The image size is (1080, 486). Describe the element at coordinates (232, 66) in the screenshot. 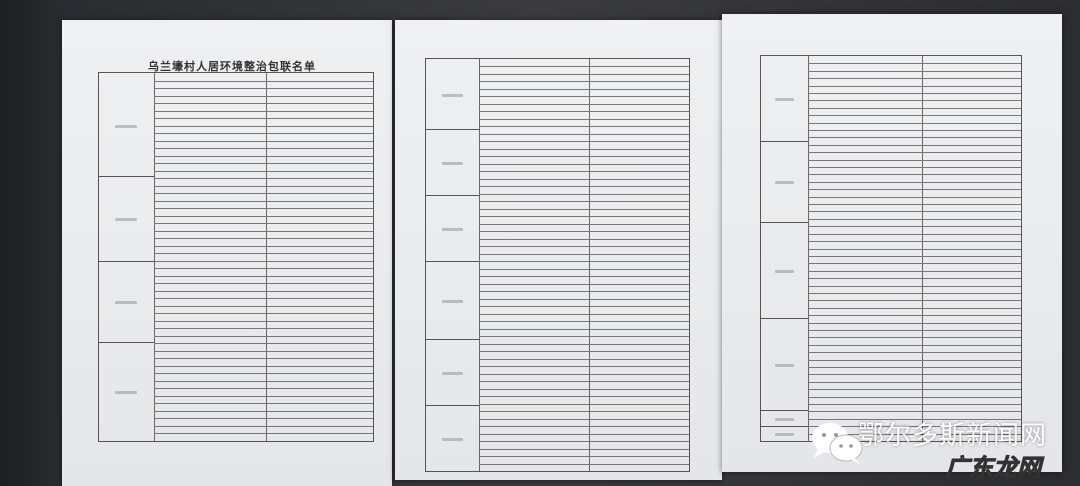

I see `sheet-title: 乌兰壕村人居环境整治包联名单` at that location.